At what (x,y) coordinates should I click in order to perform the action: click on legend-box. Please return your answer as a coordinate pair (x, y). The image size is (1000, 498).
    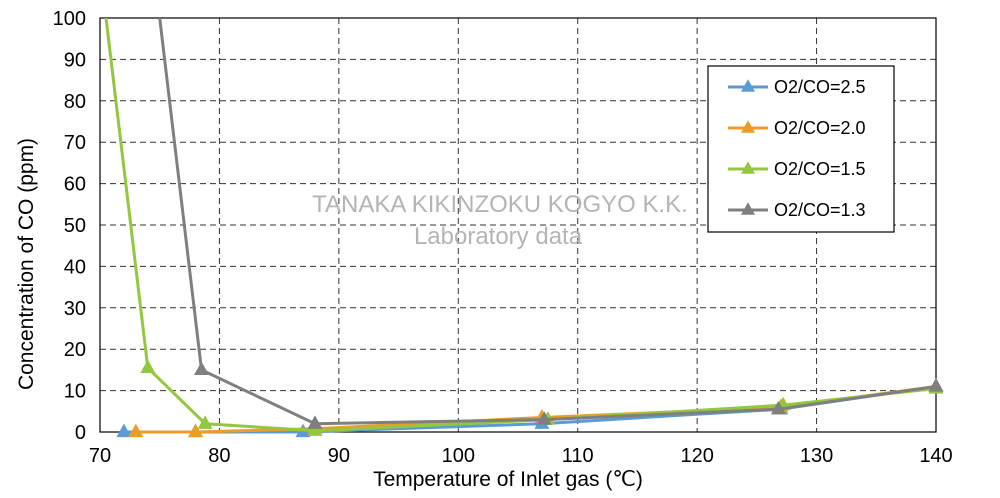
    Looking at the image, I should click on (801, 149).